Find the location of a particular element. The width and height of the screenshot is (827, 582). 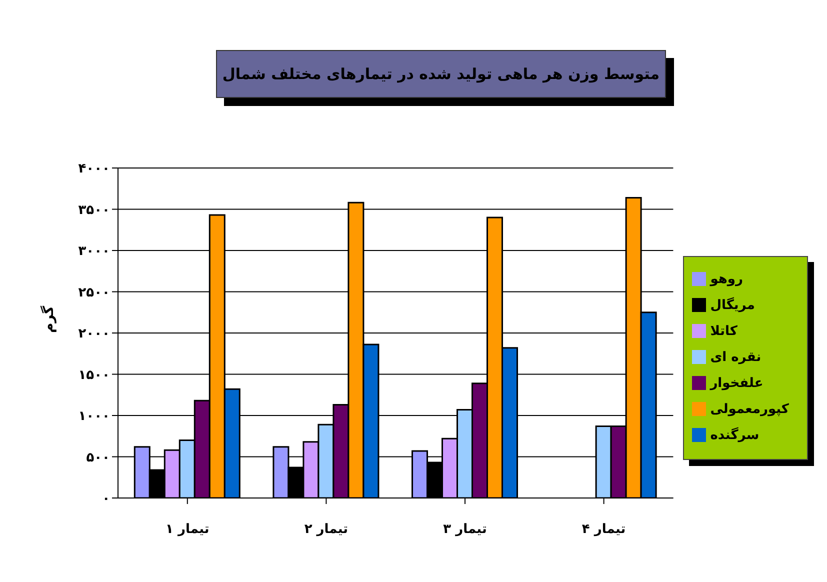

legend-label: کاتلا is located at coordinates (724, 331).